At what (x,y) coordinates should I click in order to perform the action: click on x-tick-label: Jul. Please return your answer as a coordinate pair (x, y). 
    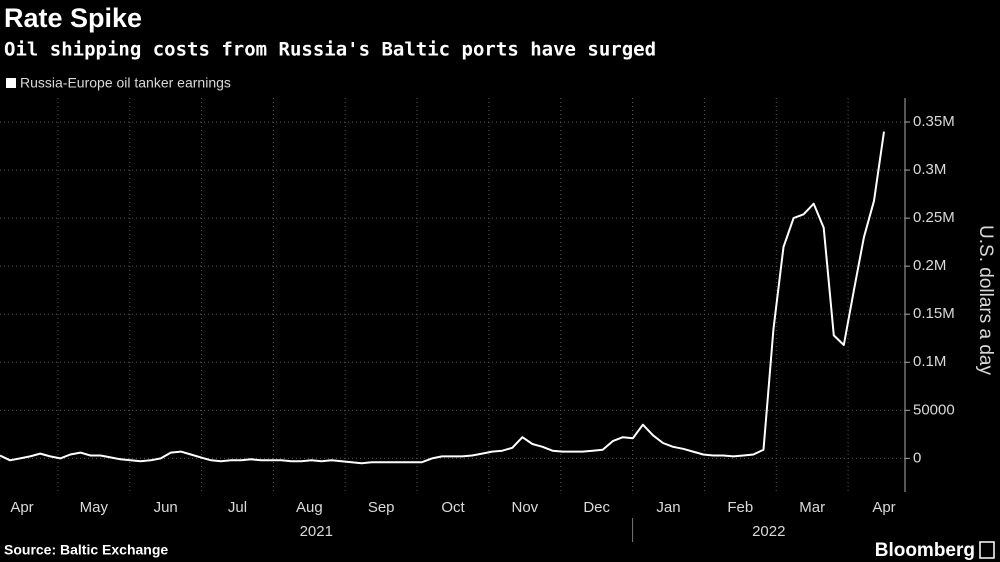
    Looking at the image, I should click on (237, 507).